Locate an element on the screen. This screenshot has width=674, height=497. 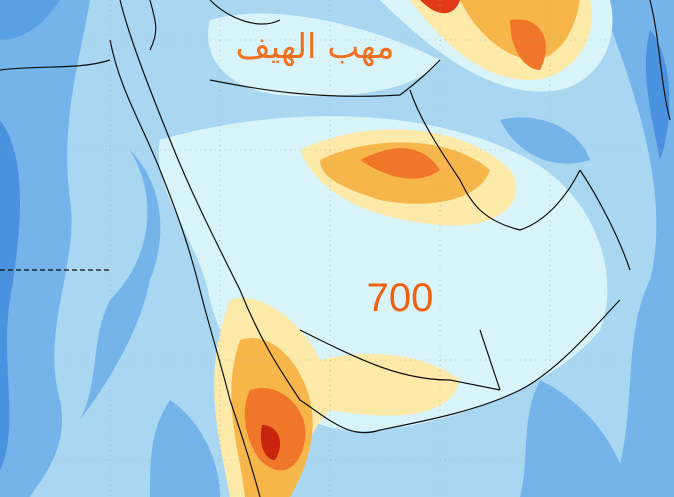
region-label: مهب الهيف is located at coordinates (314, 47).